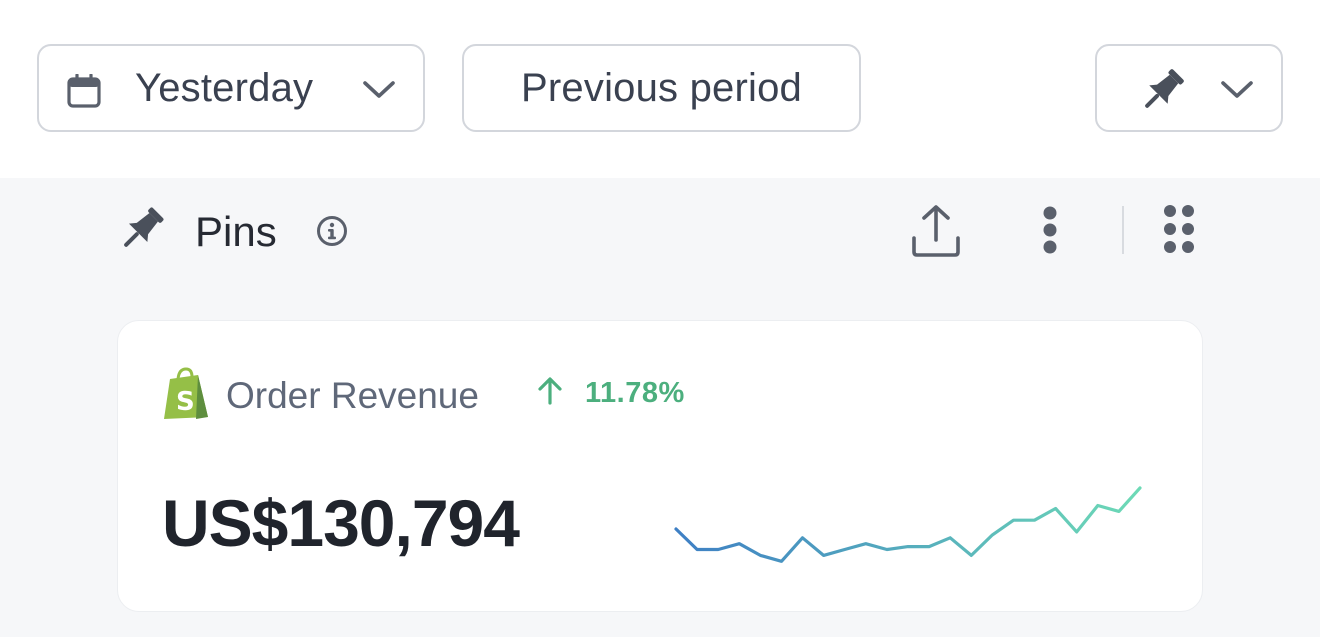 This screenshot has width=1320, height=637. What do you see at coordinates (185, 402) in the screenshot?
I see `svg-text: S` at bounding box center [185, 402].